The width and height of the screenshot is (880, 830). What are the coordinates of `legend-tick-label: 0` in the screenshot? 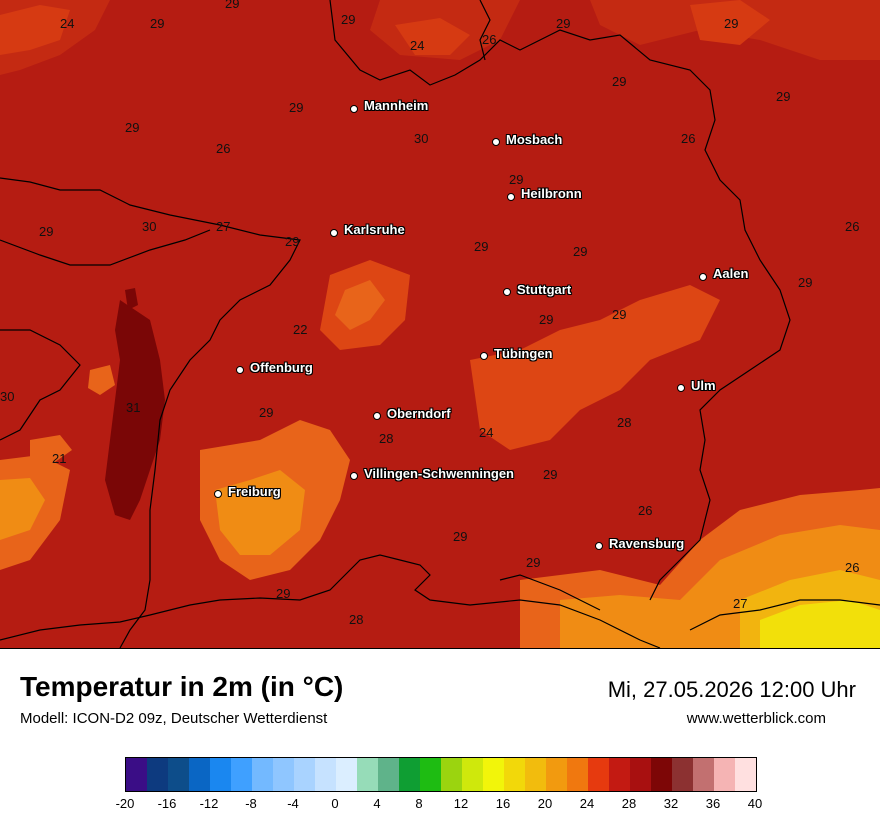 It's located at (335, 803).